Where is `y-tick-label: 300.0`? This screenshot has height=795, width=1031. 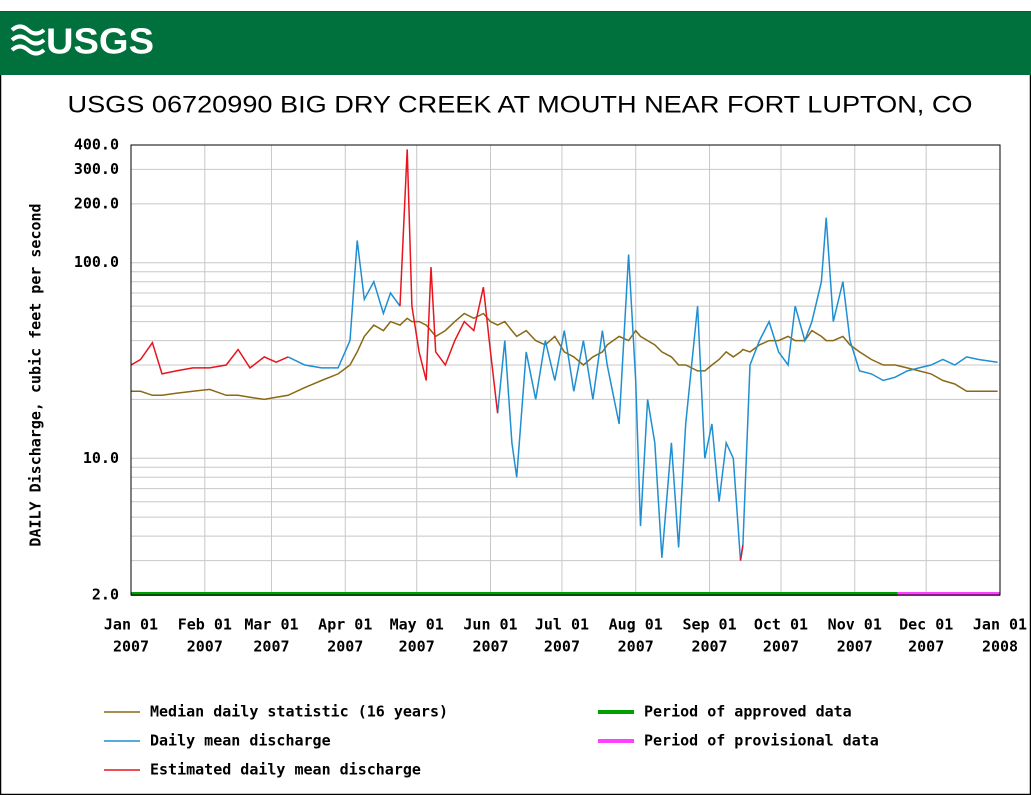 y-tick-label: 300.0 is located at coordinates (96, 169).